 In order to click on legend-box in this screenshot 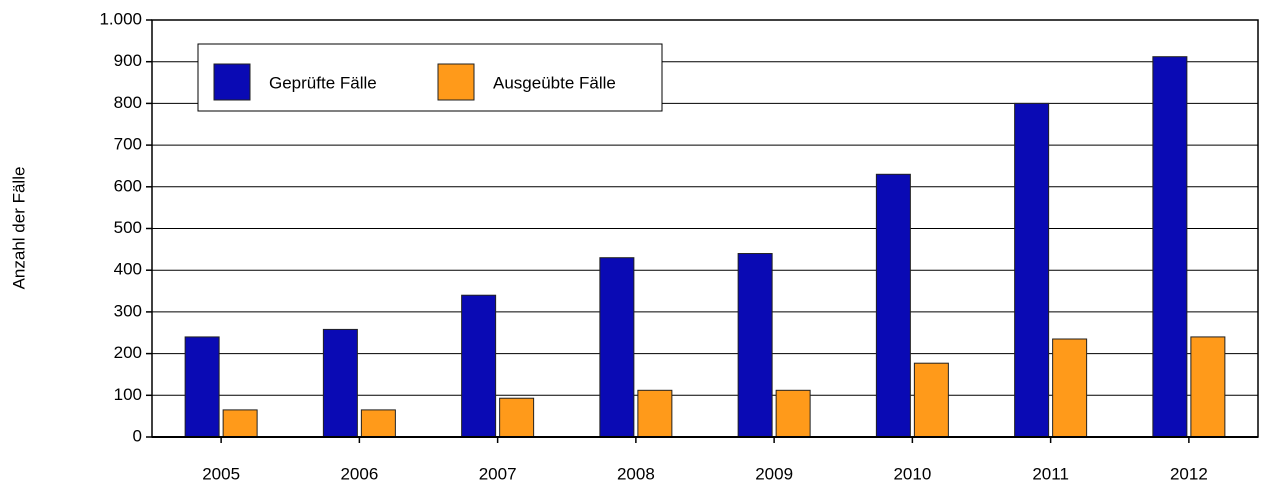, I will do `click(430, 77)`.